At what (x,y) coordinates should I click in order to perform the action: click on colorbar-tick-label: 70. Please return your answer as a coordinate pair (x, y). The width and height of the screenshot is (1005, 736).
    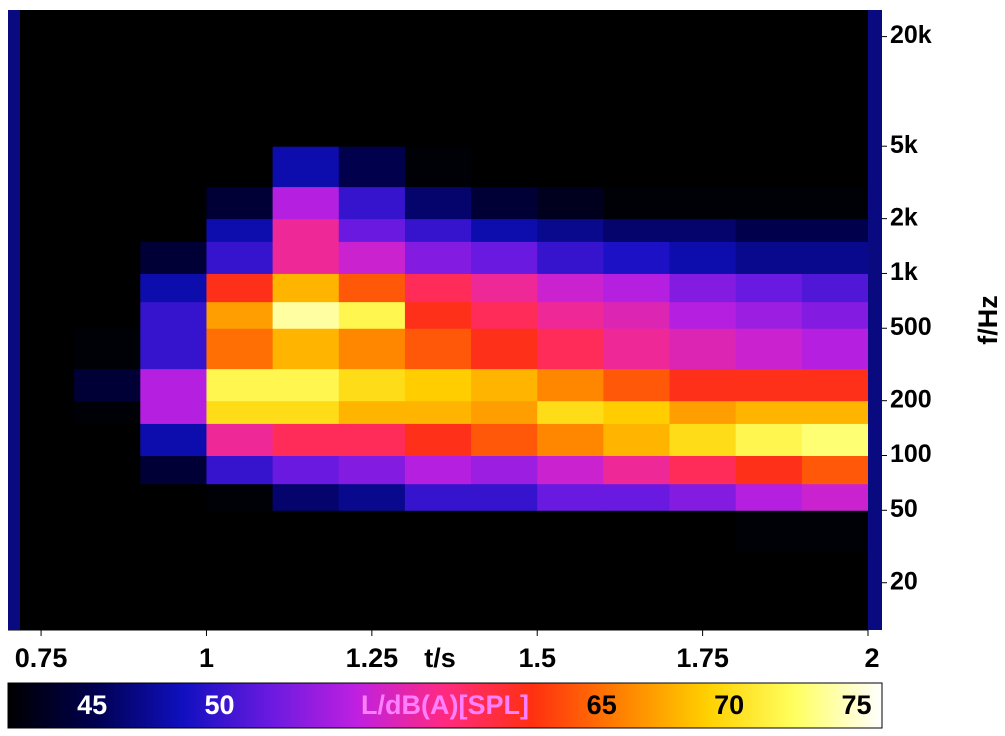
    Looking at the image, I should click on (729, 705).